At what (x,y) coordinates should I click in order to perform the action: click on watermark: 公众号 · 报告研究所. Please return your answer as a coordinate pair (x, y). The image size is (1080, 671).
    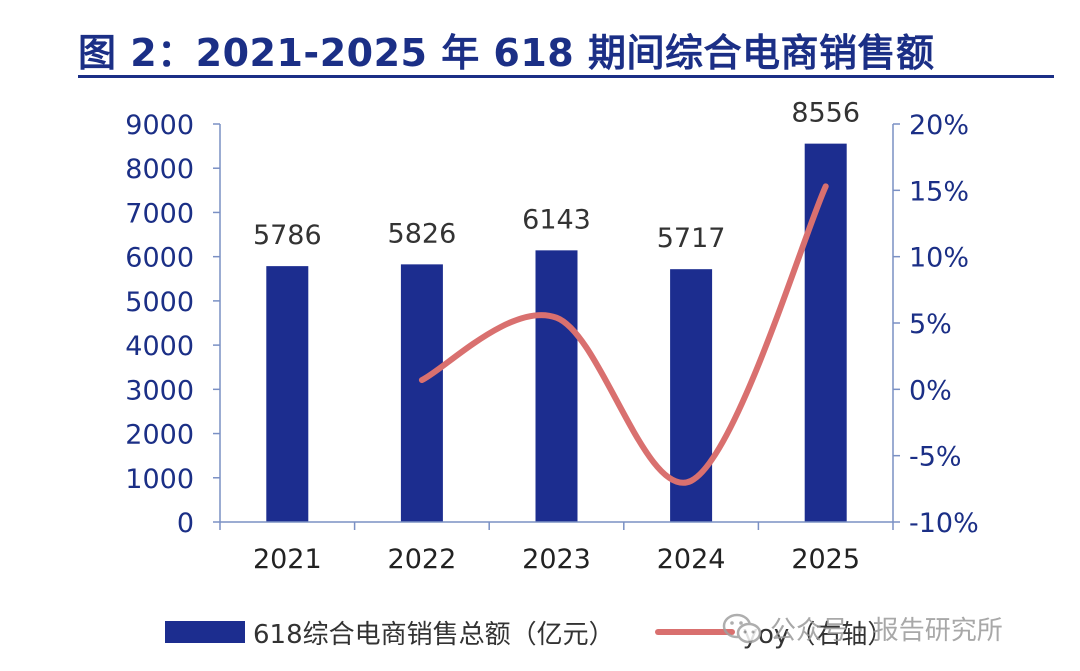
    Looking at the image, I should click on (862, 628).